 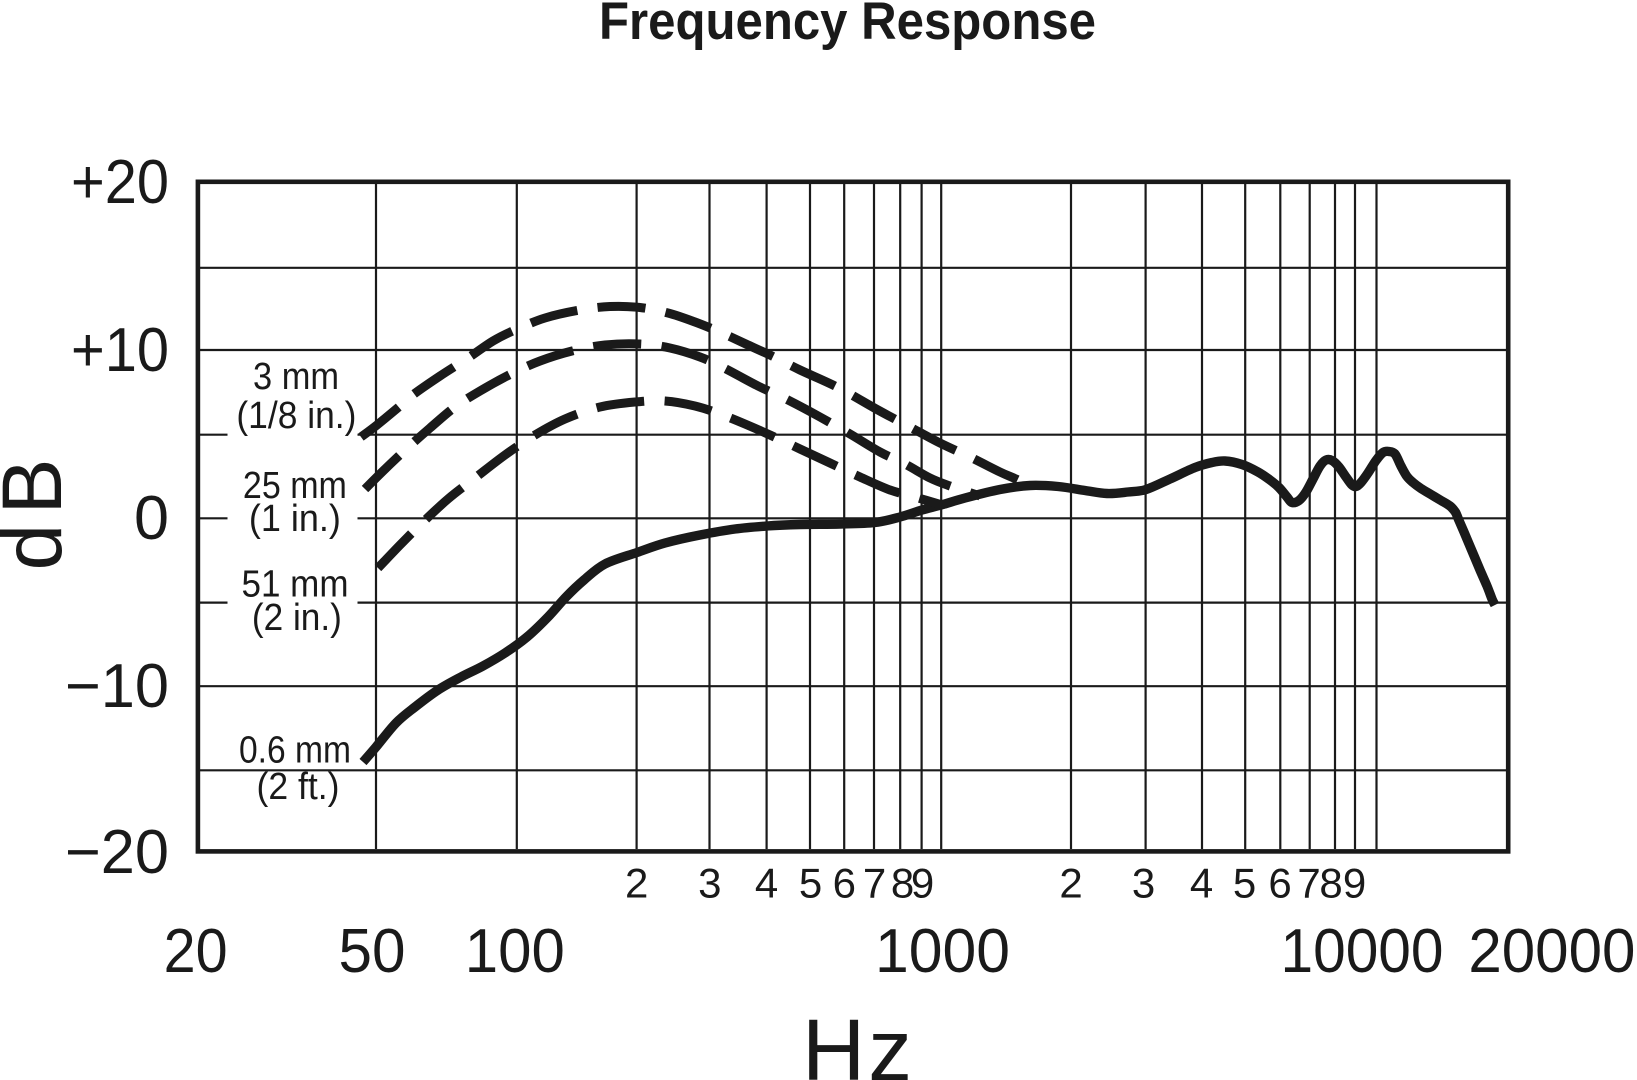 I want to click on svg-text: 0, so click(x=151, y=518).